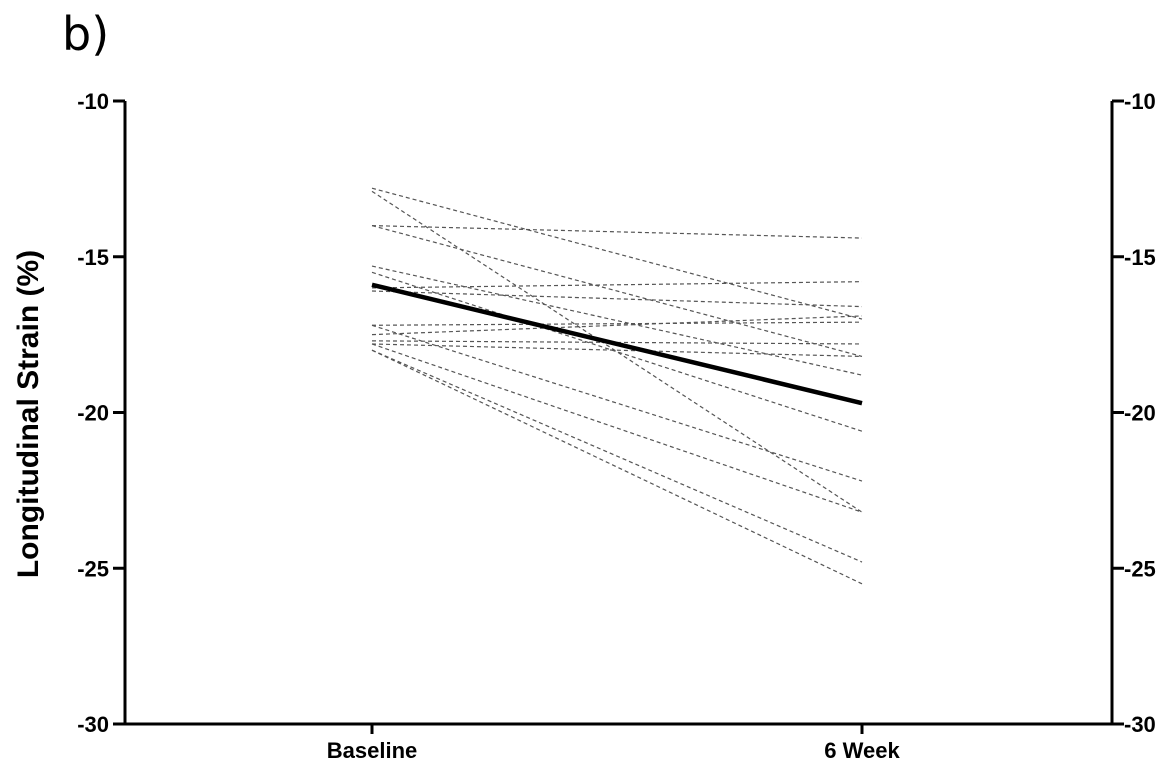  What do you see at coordinates (93, 257) in the screenshot?
I see `y-tick-label-left: -15` at bounding box center [93, 257].